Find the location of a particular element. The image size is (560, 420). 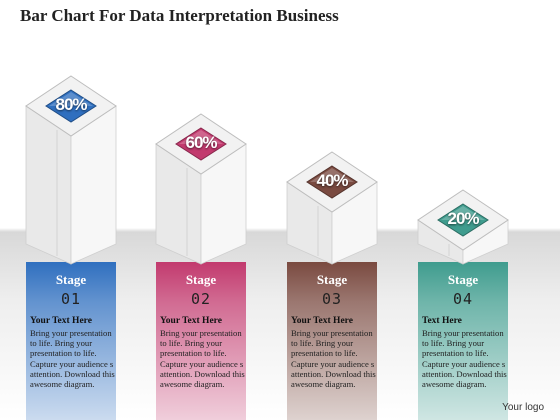

value-label-3: 40% is located at coordinates (332, 180).